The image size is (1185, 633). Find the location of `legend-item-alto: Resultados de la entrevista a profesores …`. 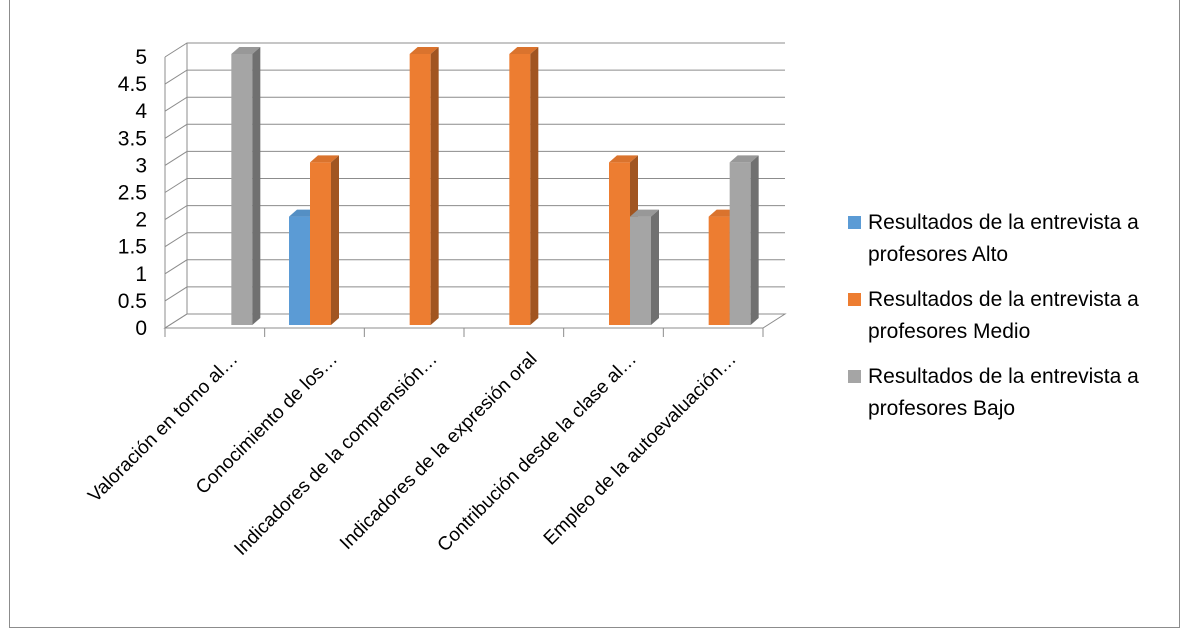

legend-item-alto: Resultados de la entrevista a profesores … is located at coordinates (1016, 239).